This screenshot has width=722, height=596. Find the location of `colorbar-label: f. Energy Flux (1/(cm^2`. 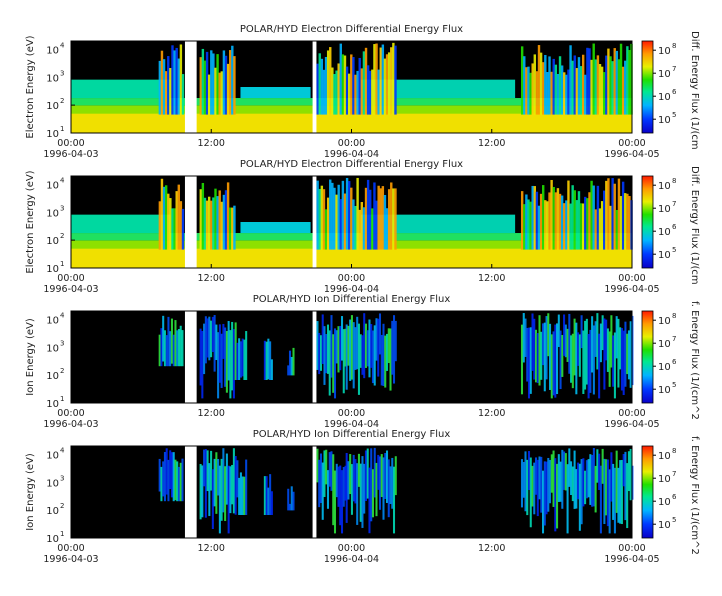

colorbar-label: f. Energy Flux (1/(cm^2 is located at coordinates (694, 360).